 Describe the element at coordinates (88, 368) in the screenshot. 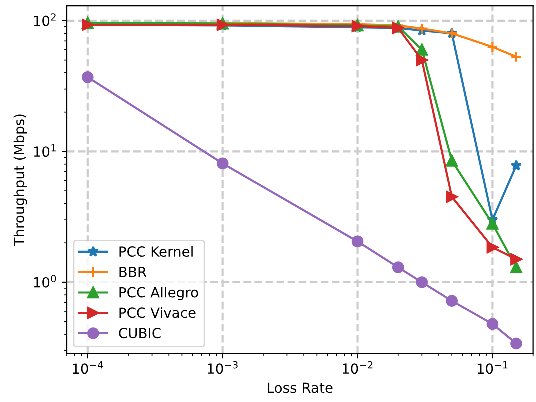

I see `x-tick-label: 10$^{−4}$` at that location.